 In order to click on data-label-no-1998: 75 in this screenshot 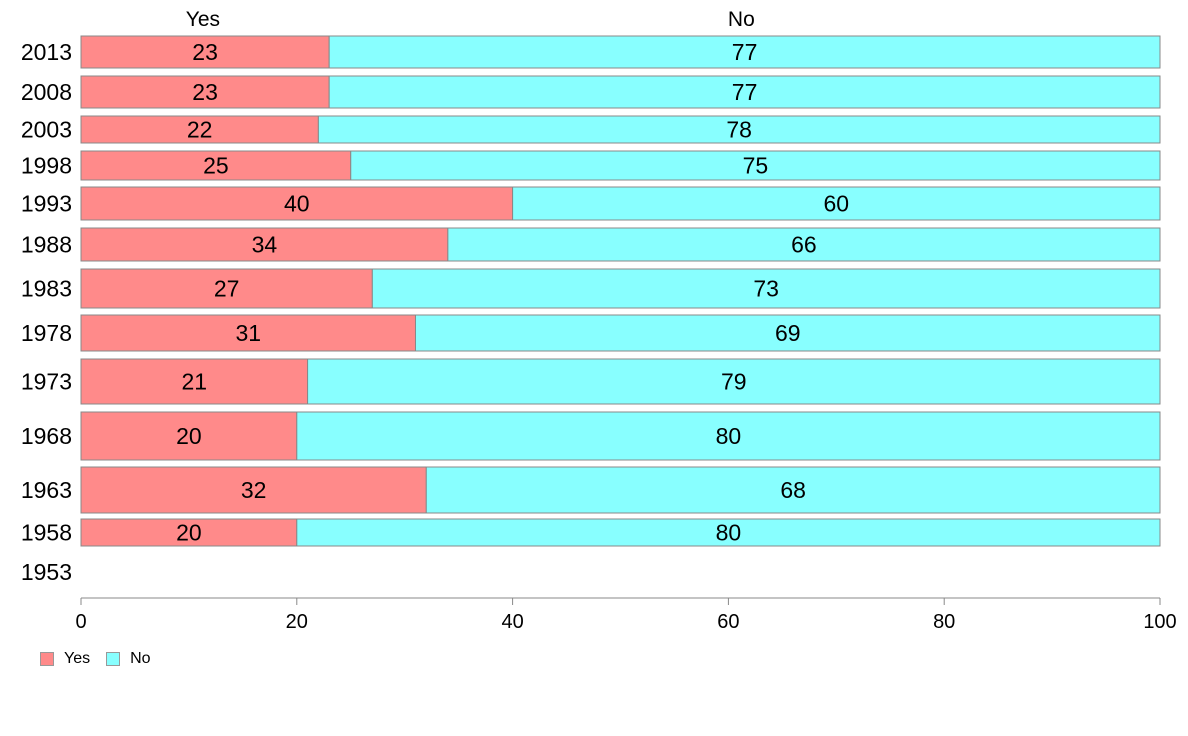, I will do `click(756, 166)`.